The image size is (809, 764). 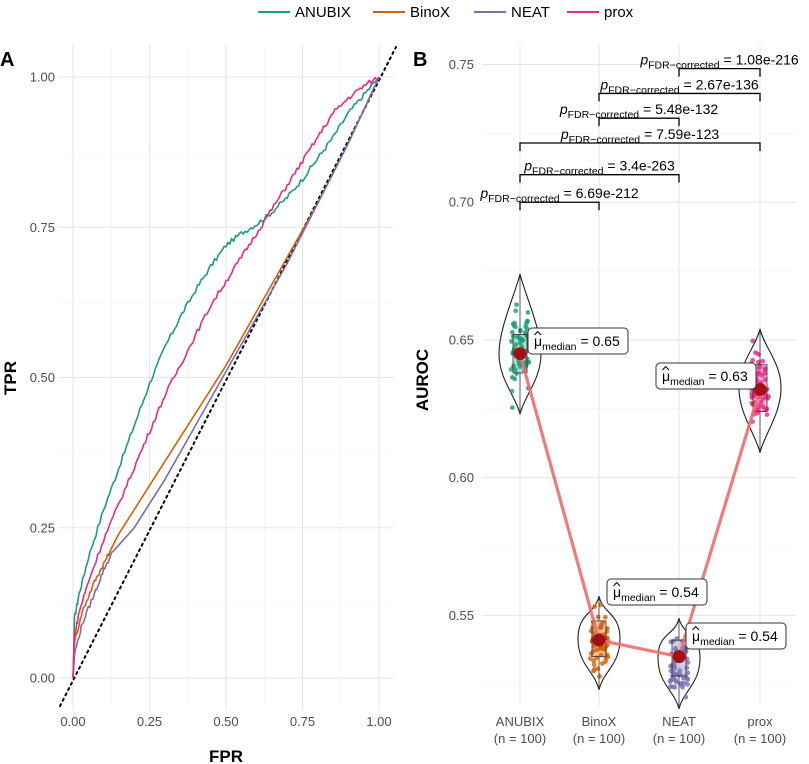 What do you see at coordinates (461, 615) in the screenshot?
I see `violin-y-tick-label: 0.55` at bounding box center [461, 615].